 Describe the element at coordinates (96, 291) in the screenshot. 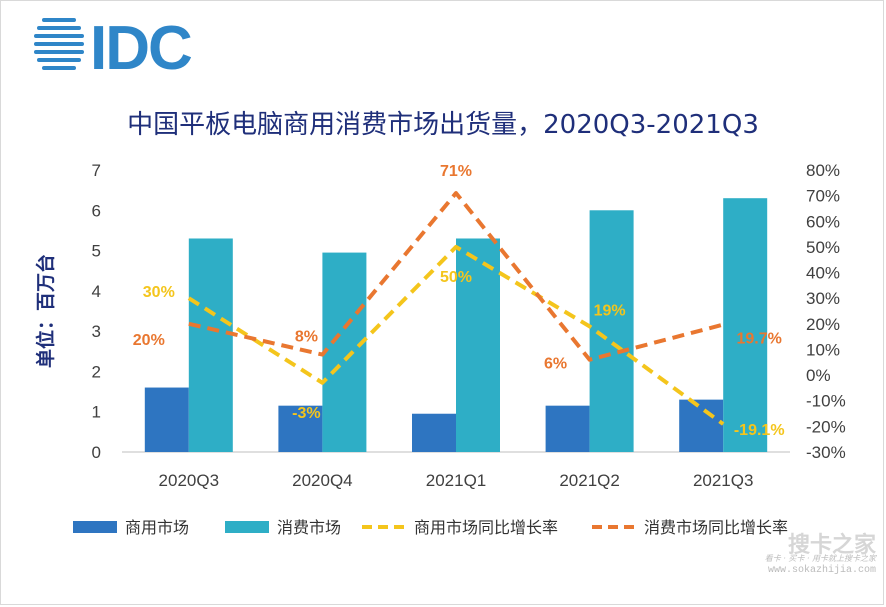

I see `left-tick-label: 4` at that location.